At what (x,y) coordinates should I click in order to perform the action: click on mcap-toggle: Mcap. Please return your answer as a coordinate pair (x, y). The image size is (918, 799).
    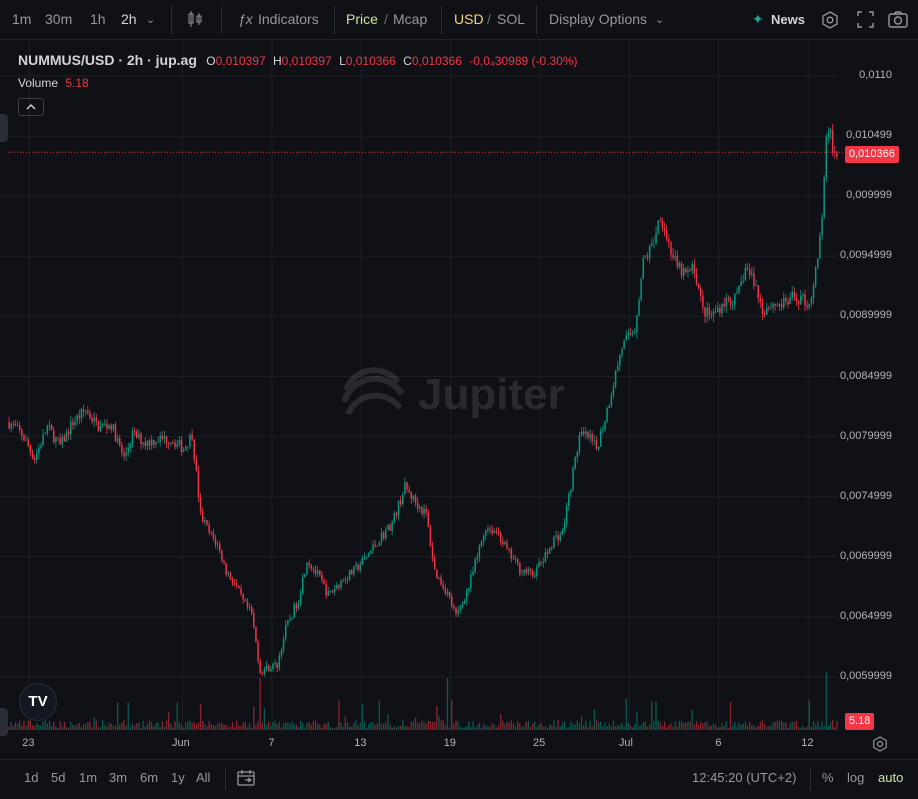
    Looking at the image, I should click on (410, 19).